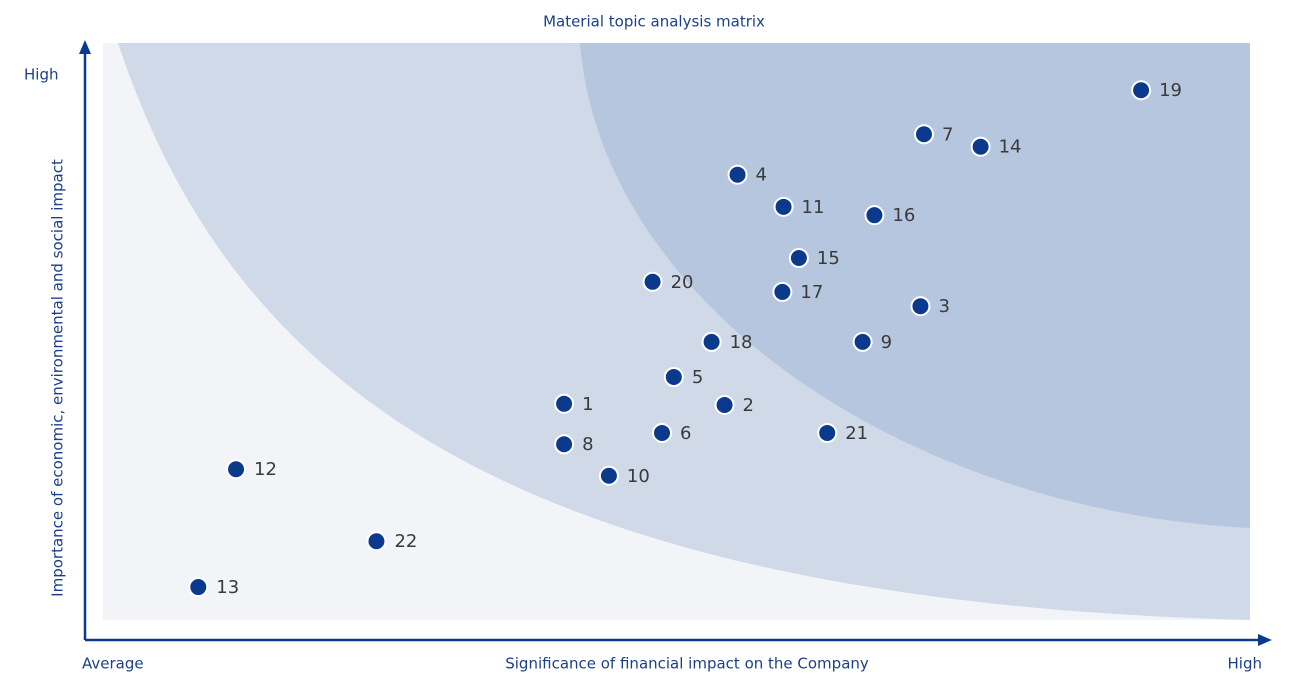  What do you see at coordinates (813, 207) in the screenshot?
I see `point-label: 11` at bounding box center [813, 207].